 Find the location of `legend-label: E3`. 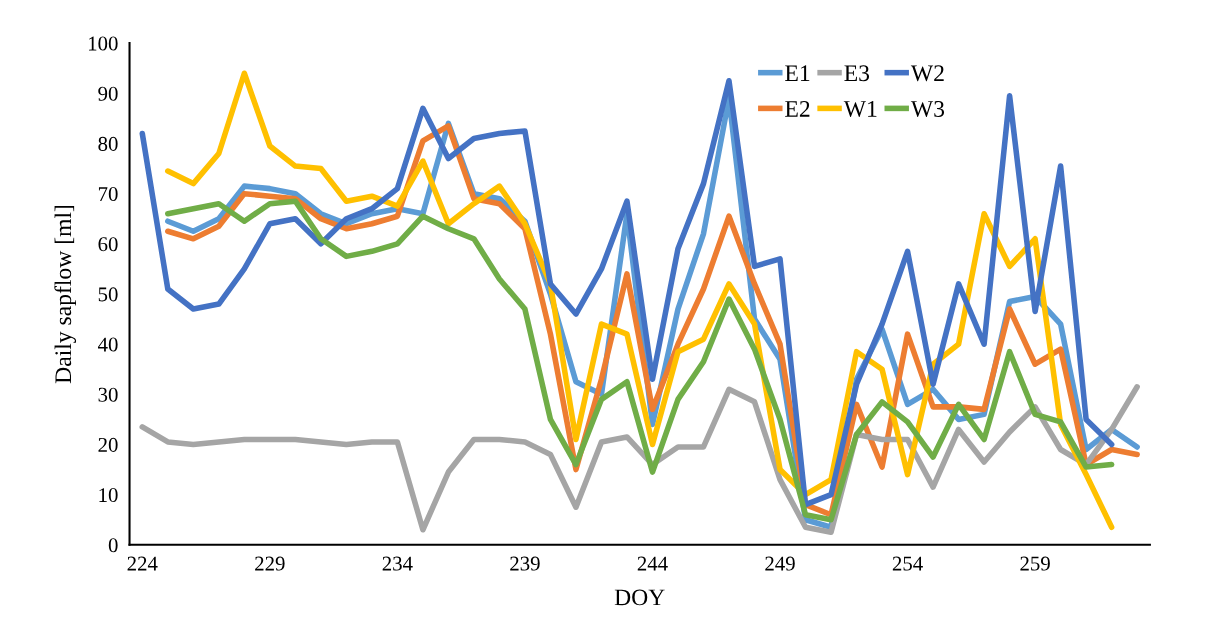

legend-label: E3 is located at coordinates (857, 73).